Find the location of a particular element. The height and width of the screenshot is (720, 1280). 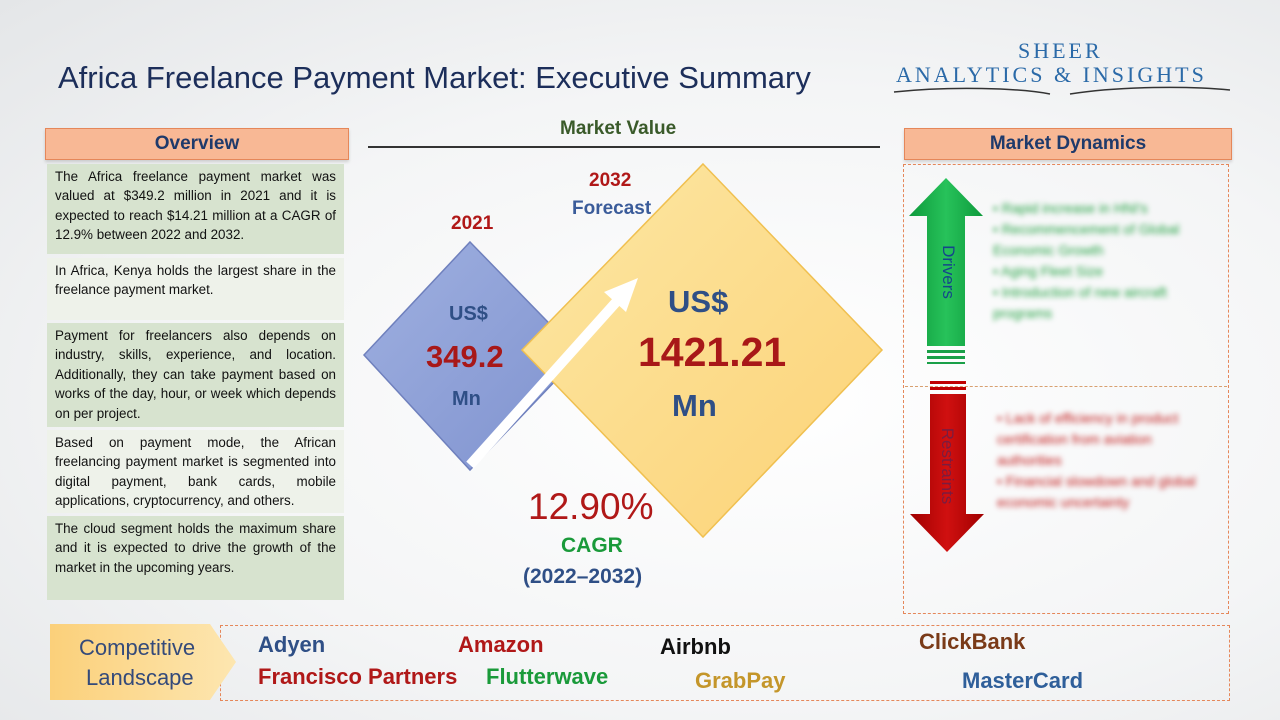

driver-item: Recommencement of Global Economic Growth is located at coordinates (1103, 240).